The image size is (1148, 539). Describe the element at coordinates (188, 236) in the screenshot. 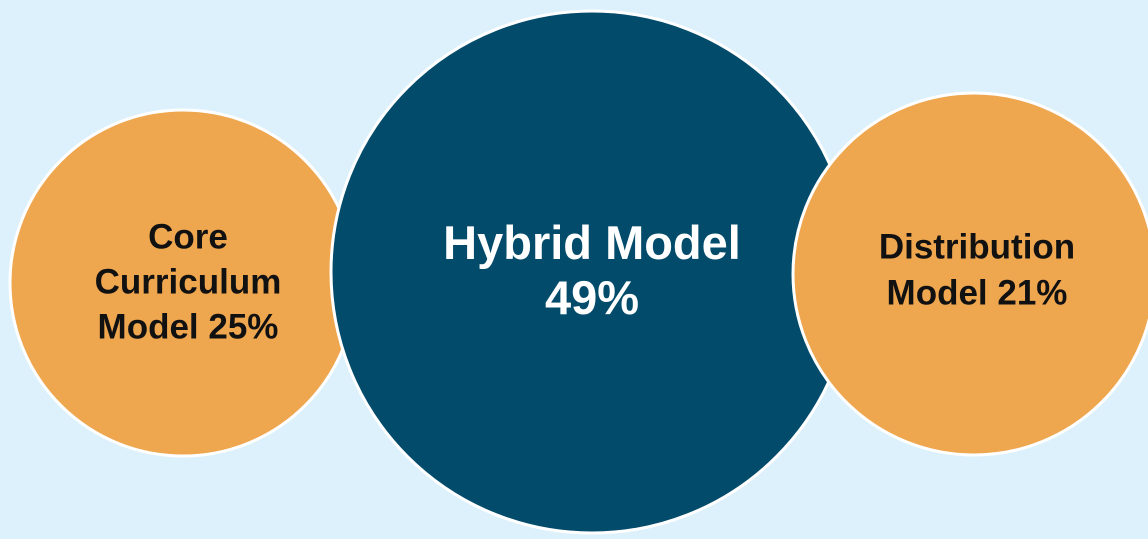

I see `node-label: Core` at that location.